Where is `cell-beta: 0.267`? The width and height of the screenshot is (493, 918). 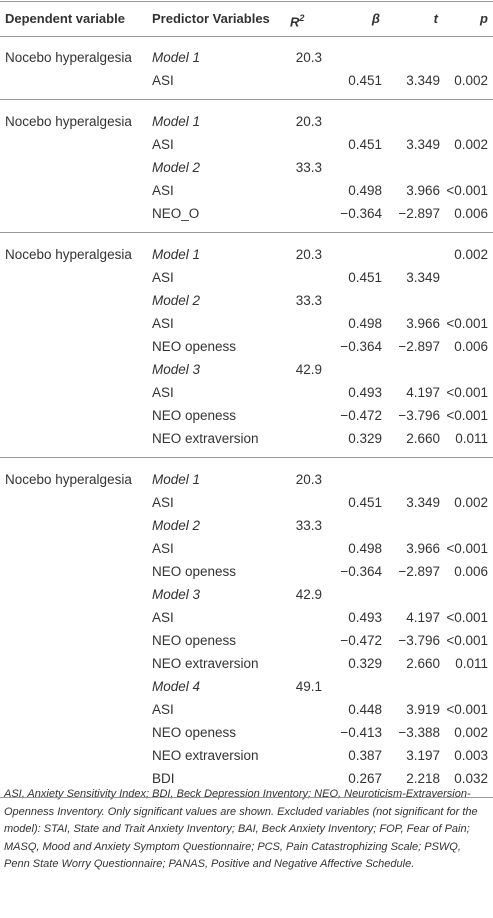
cell-beta: 0.267 is located at coordinates (365, 778).